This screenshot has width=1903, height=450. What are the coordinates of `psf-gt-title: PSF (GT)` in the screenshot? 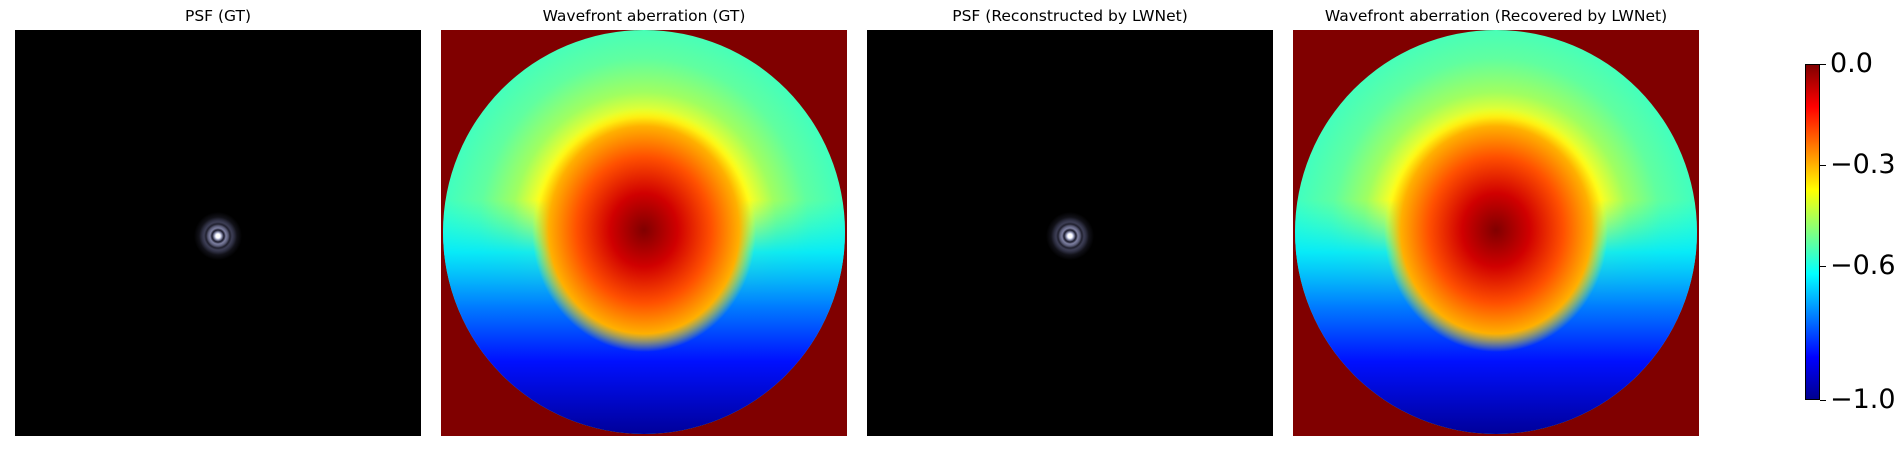 It's located at (218, 16).